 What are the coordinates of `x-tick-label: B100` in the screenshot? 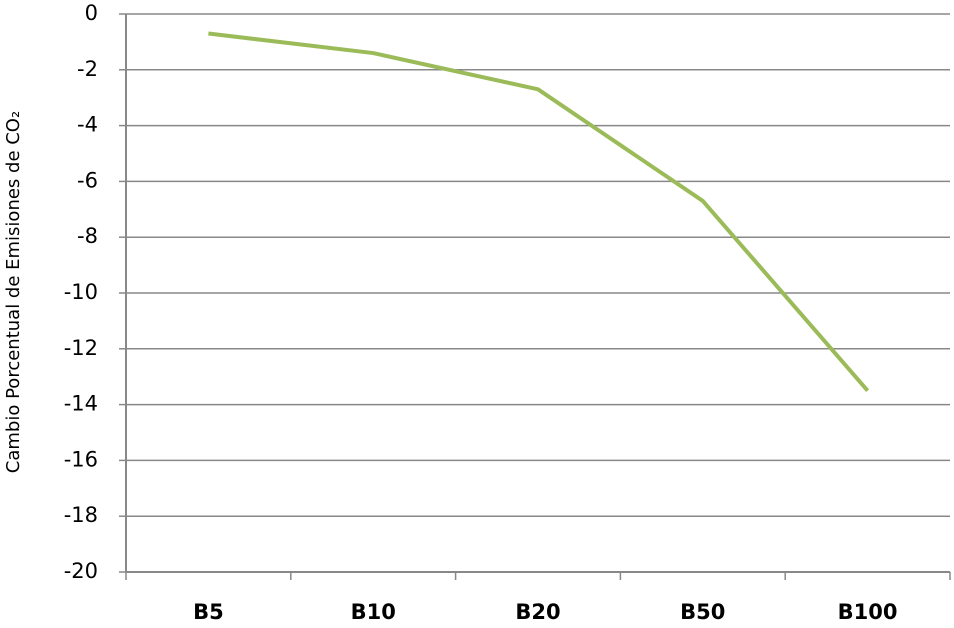 It's located at (868, 612).